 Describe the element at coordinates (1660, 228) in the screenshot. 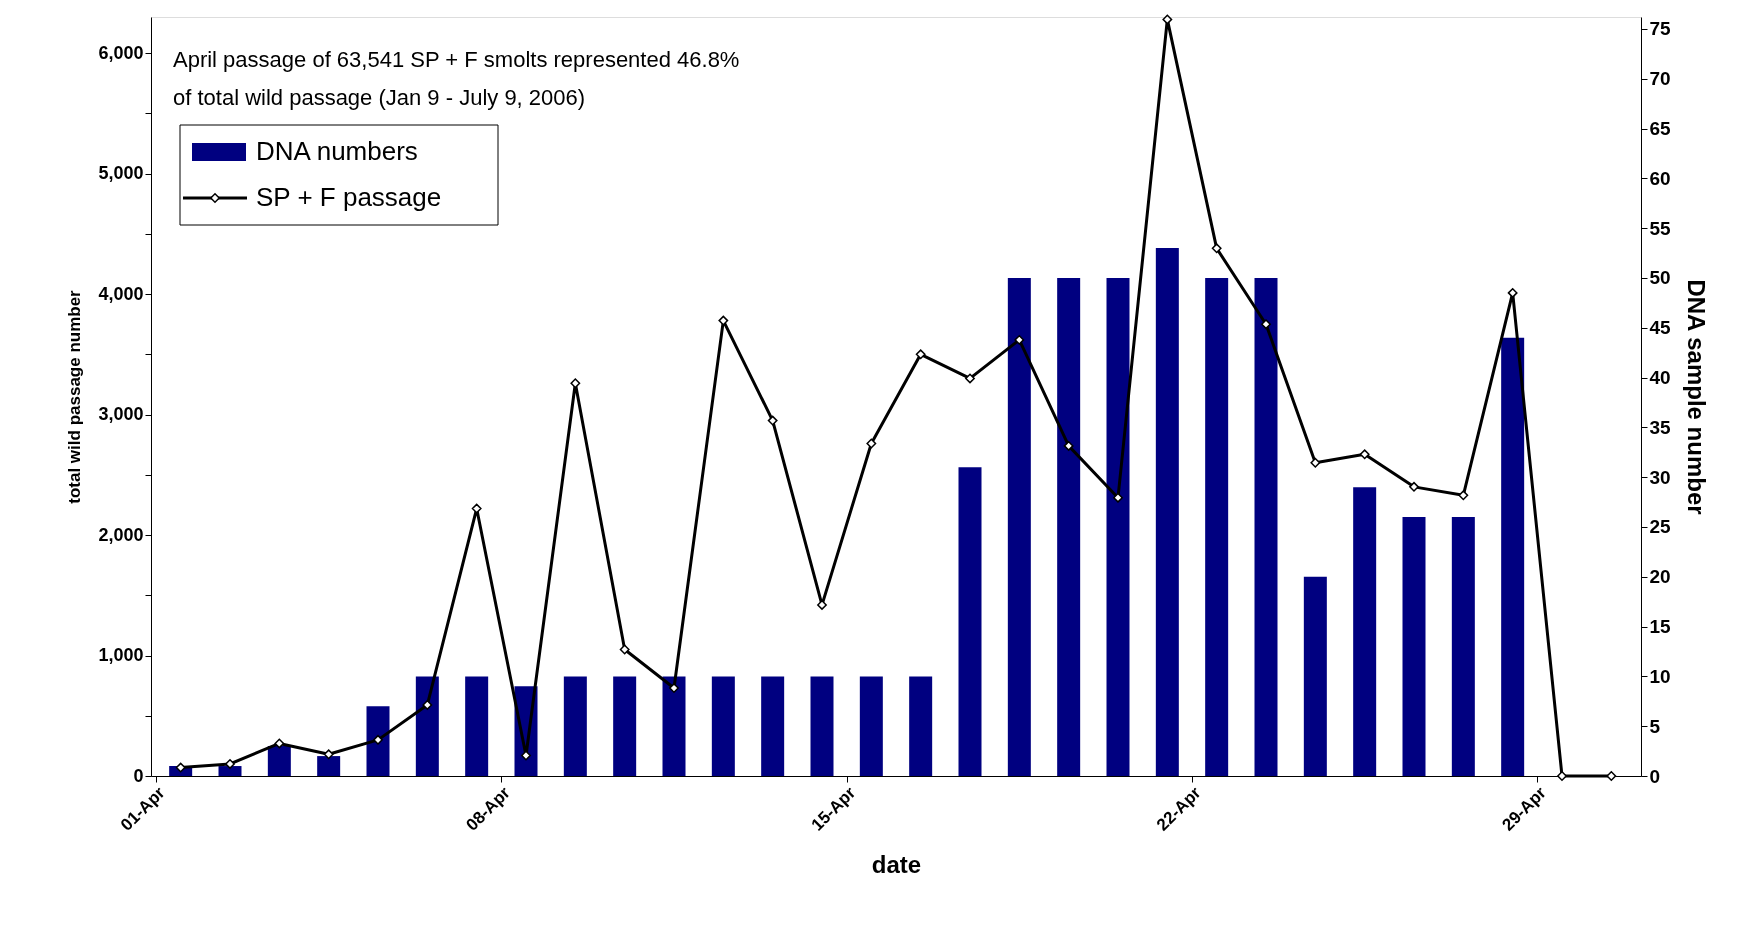

I see `y2-tick-label: 55` at that location.